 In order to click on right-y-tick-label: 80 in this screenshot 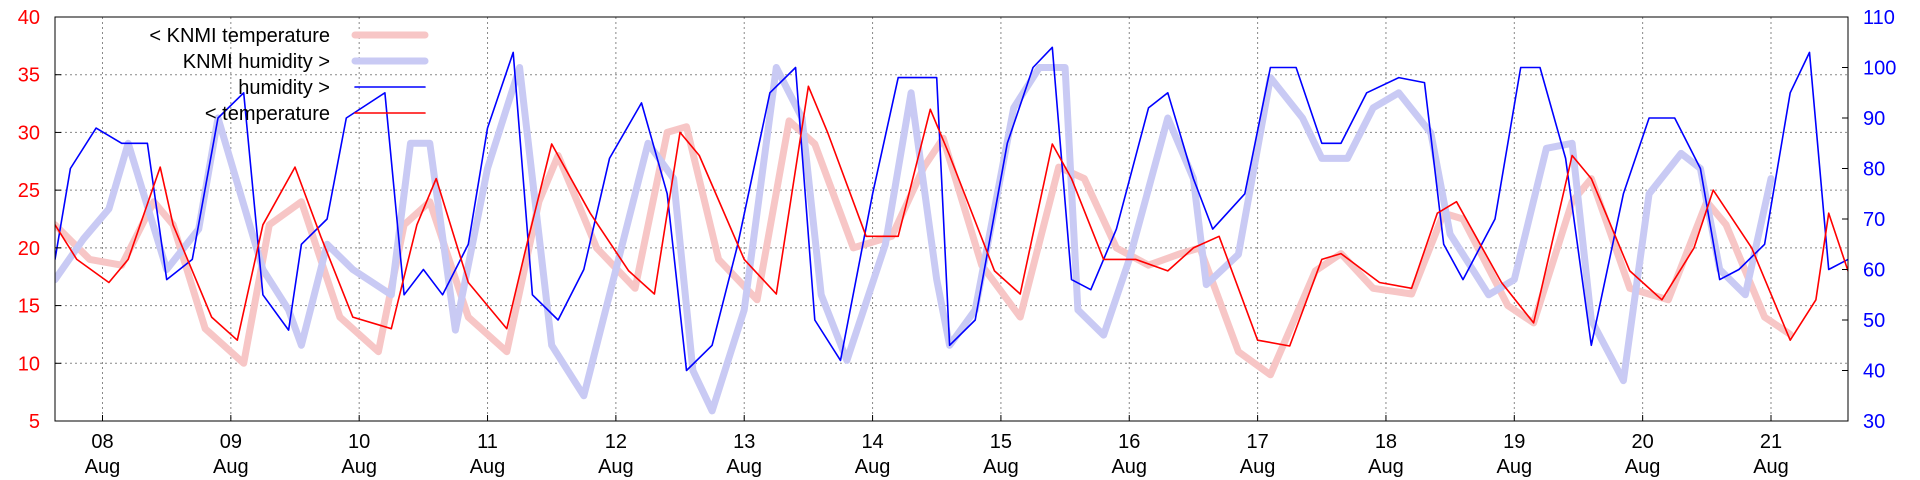, I will do `click(1874, 170)`.